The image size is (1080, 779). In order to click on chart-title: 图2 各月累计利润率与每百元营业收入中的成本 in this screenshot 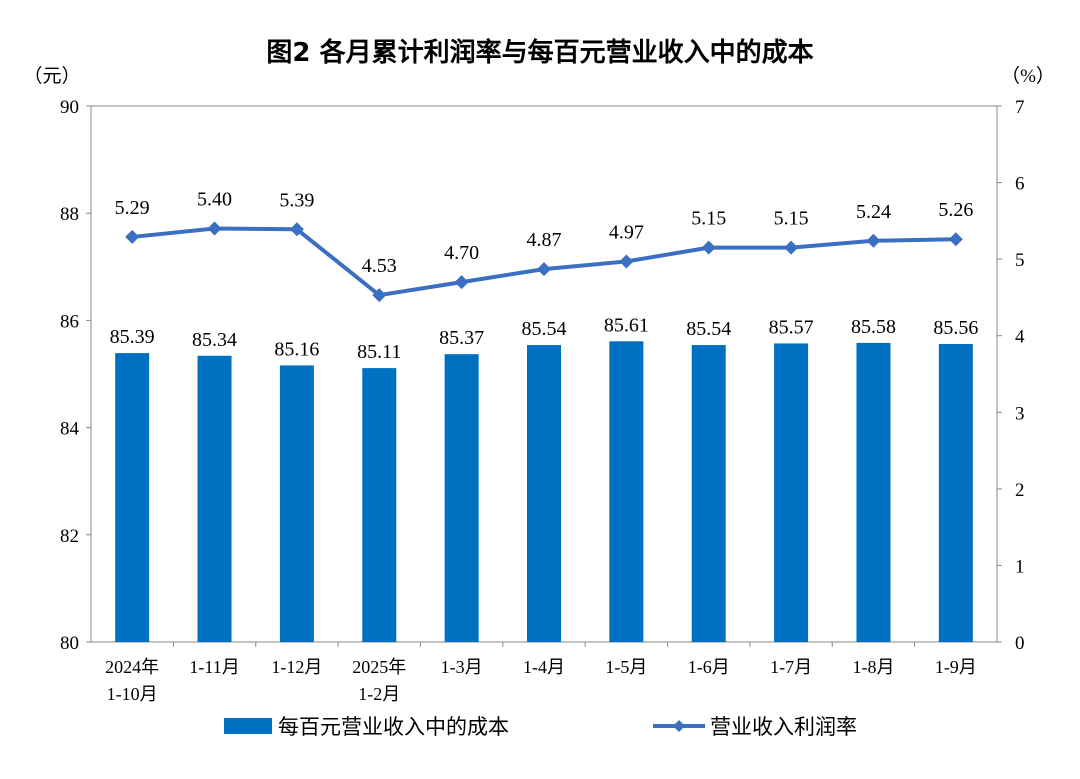, I will do `click(539, 52)`.